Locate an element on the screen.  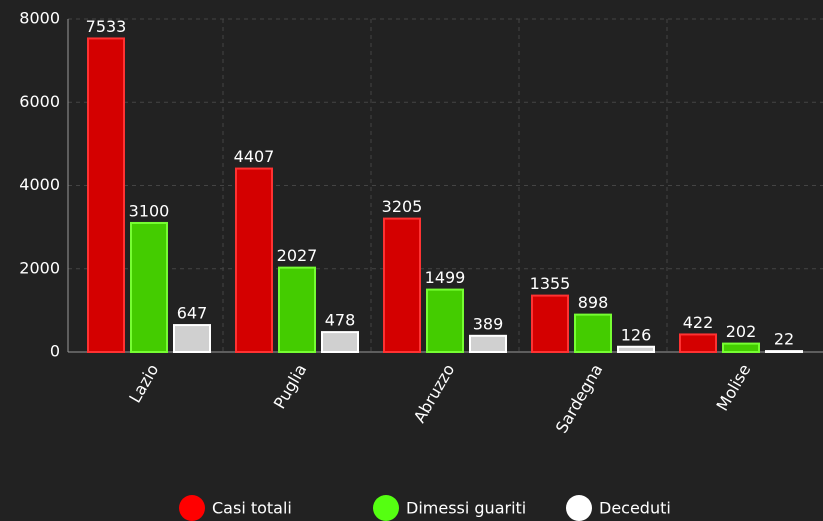
x-tick-label: Sardegna is located at coordinates (579, 399).